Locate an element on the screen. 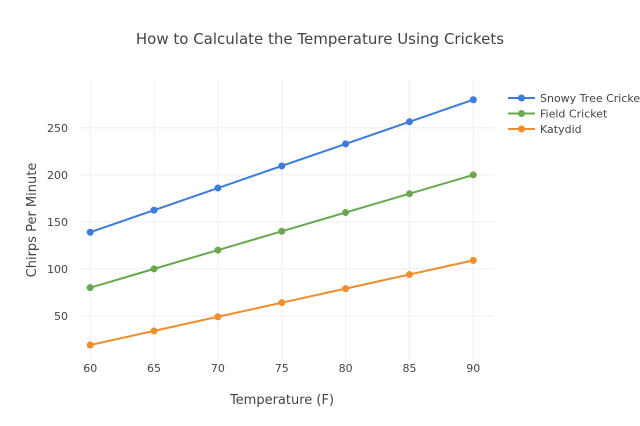 Image resolution: width=640 pixels, height=426 pixels. y-tick-label: 200 is located at coordinates (57, 175).